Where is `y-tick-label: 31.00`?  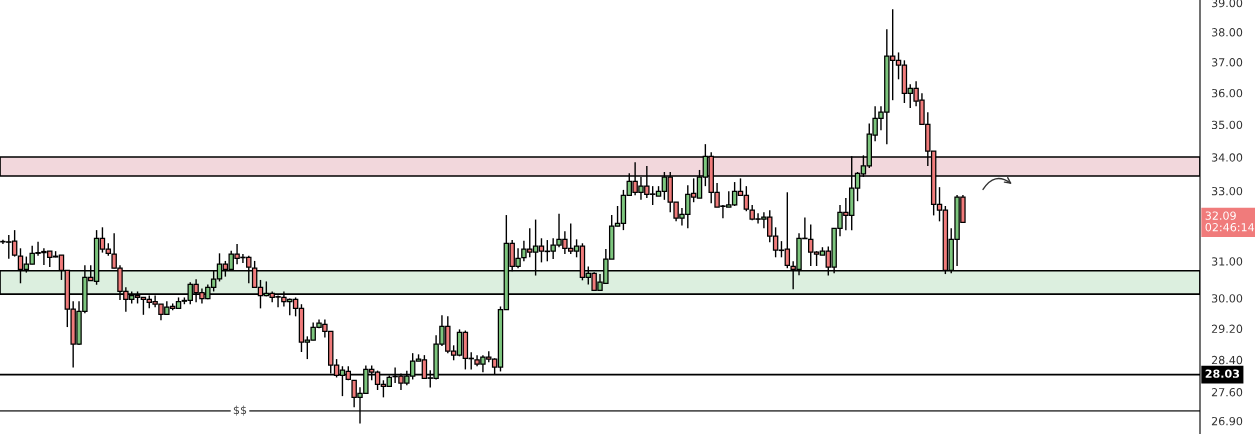 y-tick-label: 31.00 is located at coordinates (1227, 261).